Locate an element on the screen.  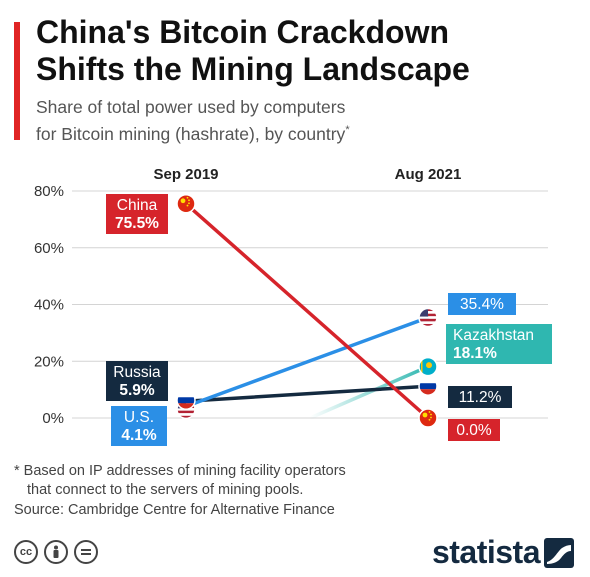
usa-start-label-value: 4.1% is located at coordinates (139, 435).